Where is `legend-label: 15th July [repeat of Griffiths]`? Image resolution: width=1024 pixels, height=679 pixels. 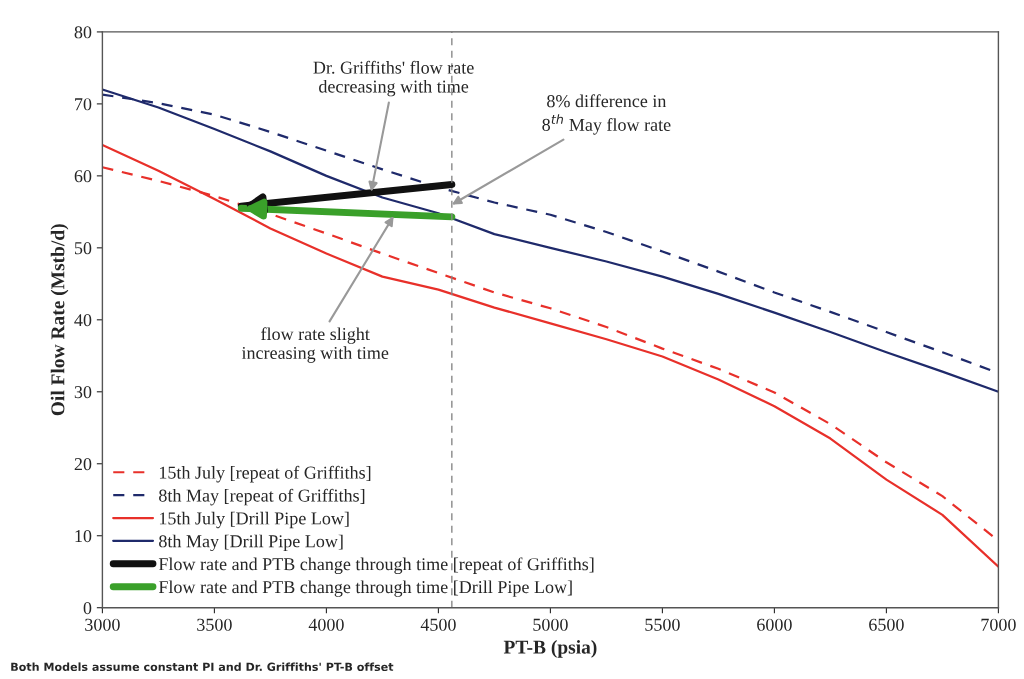 legend-label: 15th July [repeat of Griffiths] is located at coordinates (265, 474).